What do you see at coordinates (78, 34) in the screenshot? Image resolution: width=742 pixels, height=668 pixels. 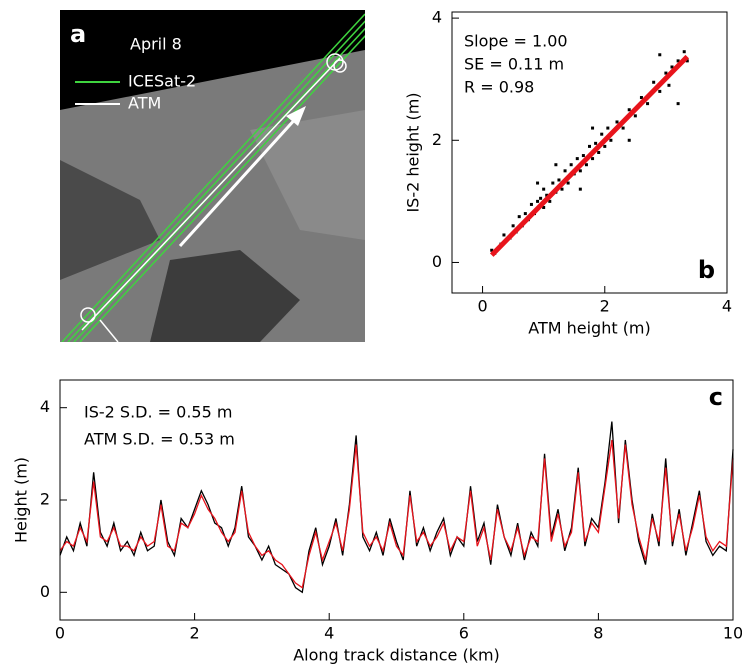 I see `panel-label: a` at bounding box center [78, 34].